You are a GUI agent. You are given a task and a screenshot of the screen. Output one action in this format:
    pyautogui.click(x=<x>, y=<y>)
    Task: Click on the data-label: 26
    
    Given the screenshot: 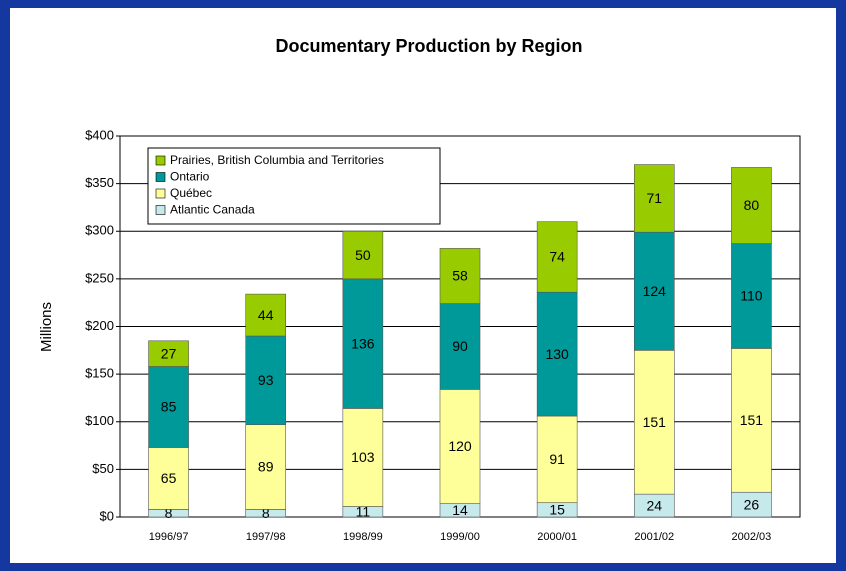 What is the action you would take?
    pyautogui.click(x=752, y=504)
    